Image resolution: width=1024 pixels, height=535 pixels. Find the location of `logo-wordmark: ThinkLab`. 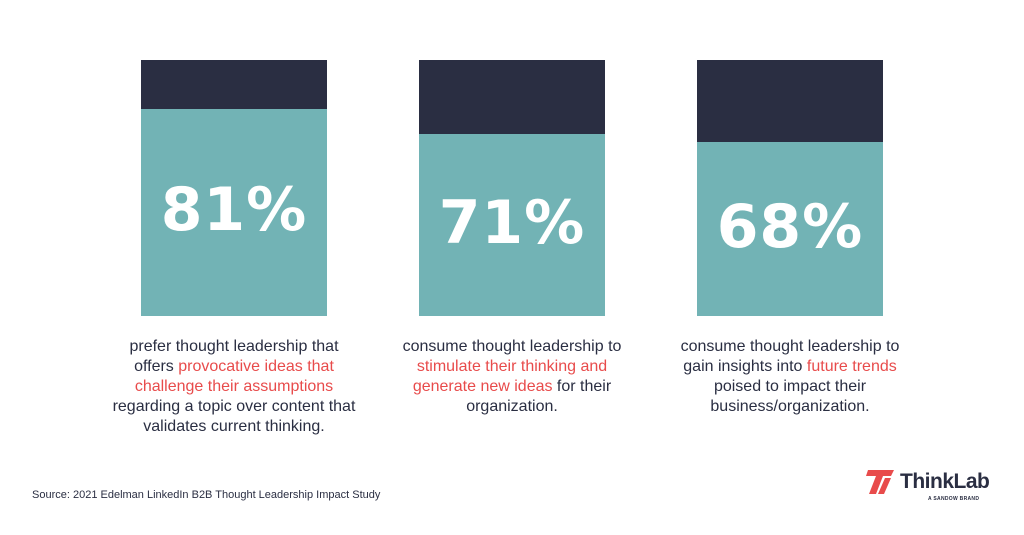

logo-wordmark: ThinkLab is located at coordinates (945, 481).